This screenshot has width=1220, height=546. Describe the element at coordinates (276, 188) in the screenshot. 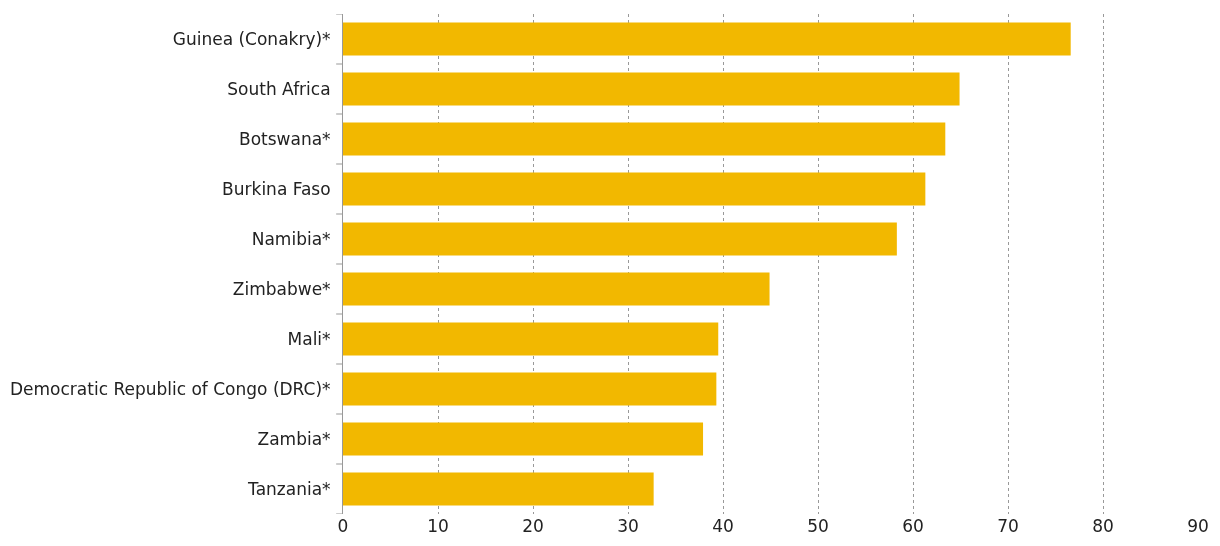

I see `y-tick-label: Burkina Faso` at that location.